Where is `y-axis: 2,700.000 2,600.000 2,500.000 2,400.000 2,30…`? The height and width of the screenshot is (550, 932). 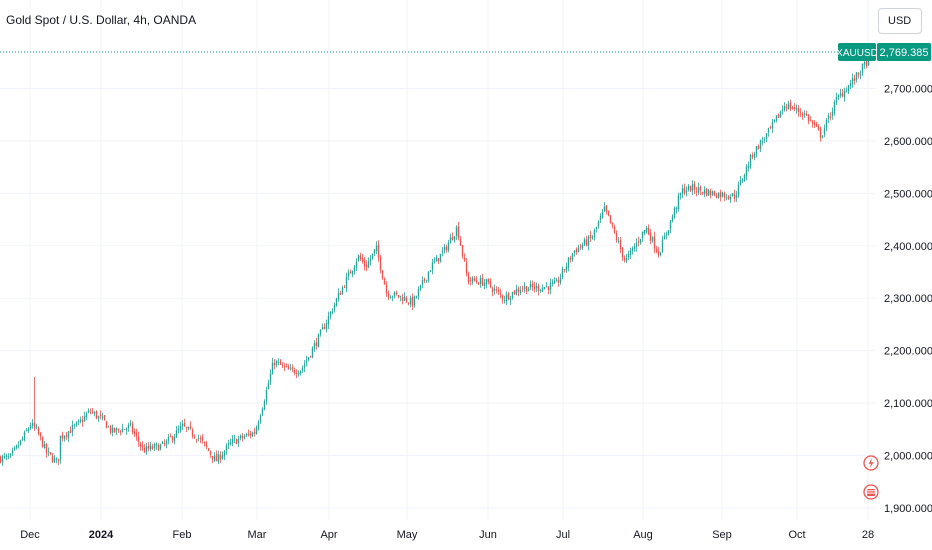
y-axis: 2,700.000 2,600.000 2,500.000 2,400.000 2,30… is located at coordinates (908, 299).